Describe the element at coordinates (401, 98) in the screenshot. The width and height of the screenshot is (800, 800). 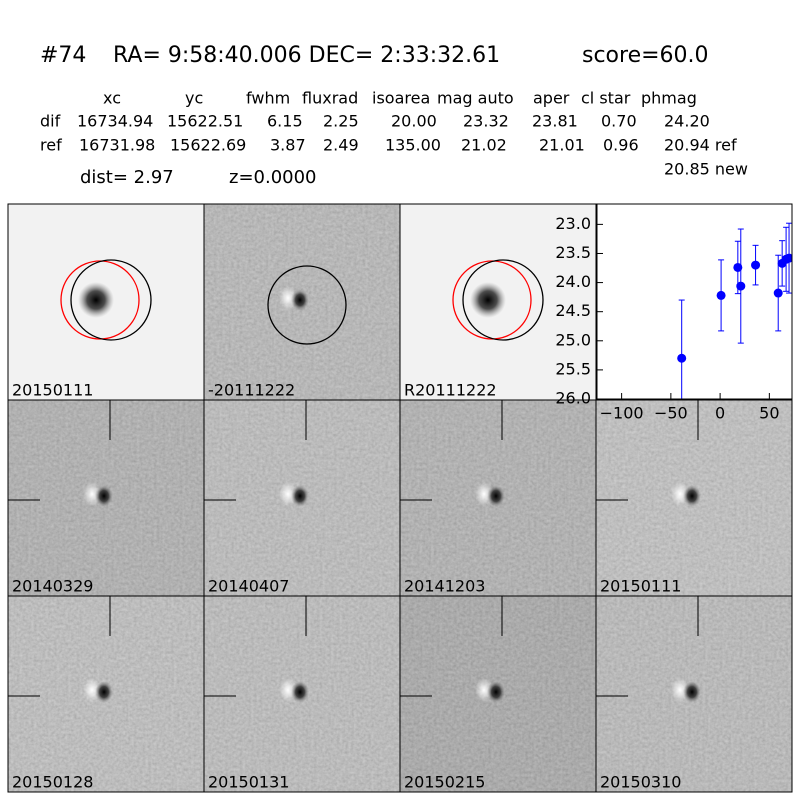
I see `column-header: isoarea` at that location.